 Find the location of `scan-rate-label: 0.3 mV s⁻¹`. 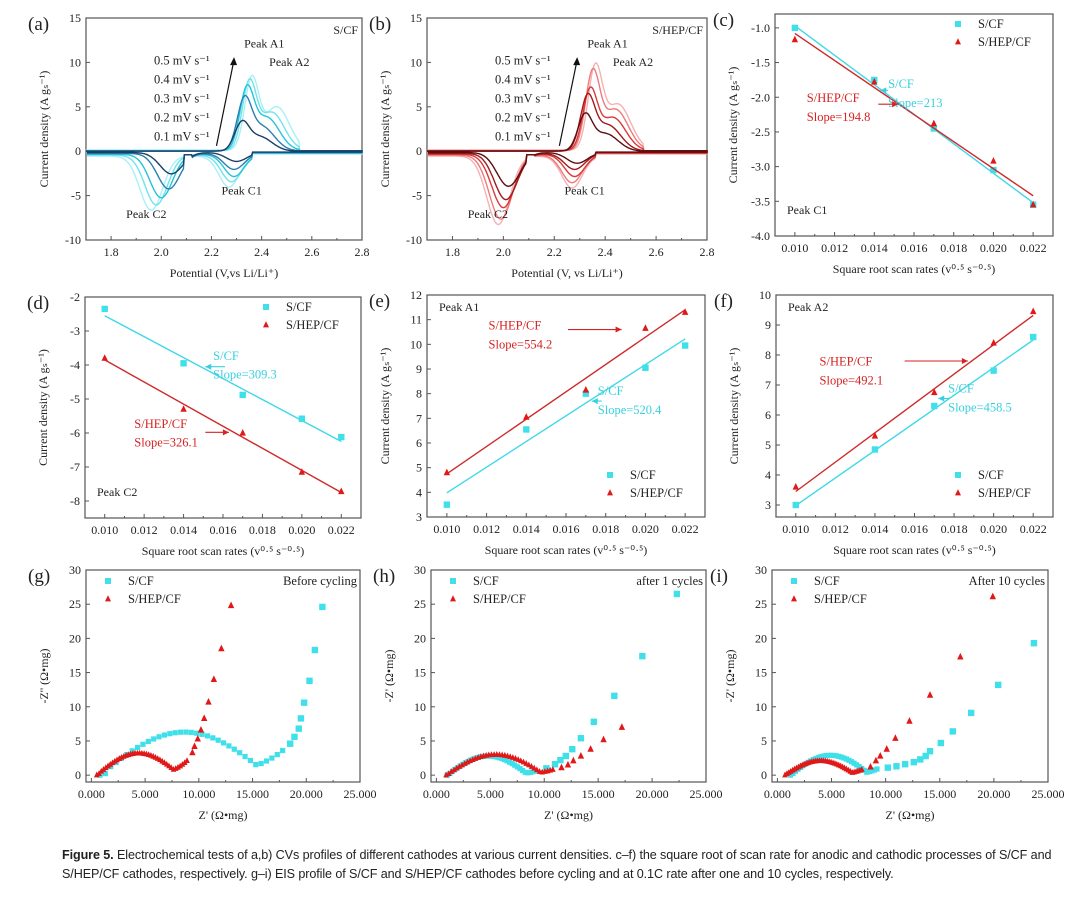

scan-rate-label: 0.3 mV s⁻¹ is located at coordinates (523, 98).